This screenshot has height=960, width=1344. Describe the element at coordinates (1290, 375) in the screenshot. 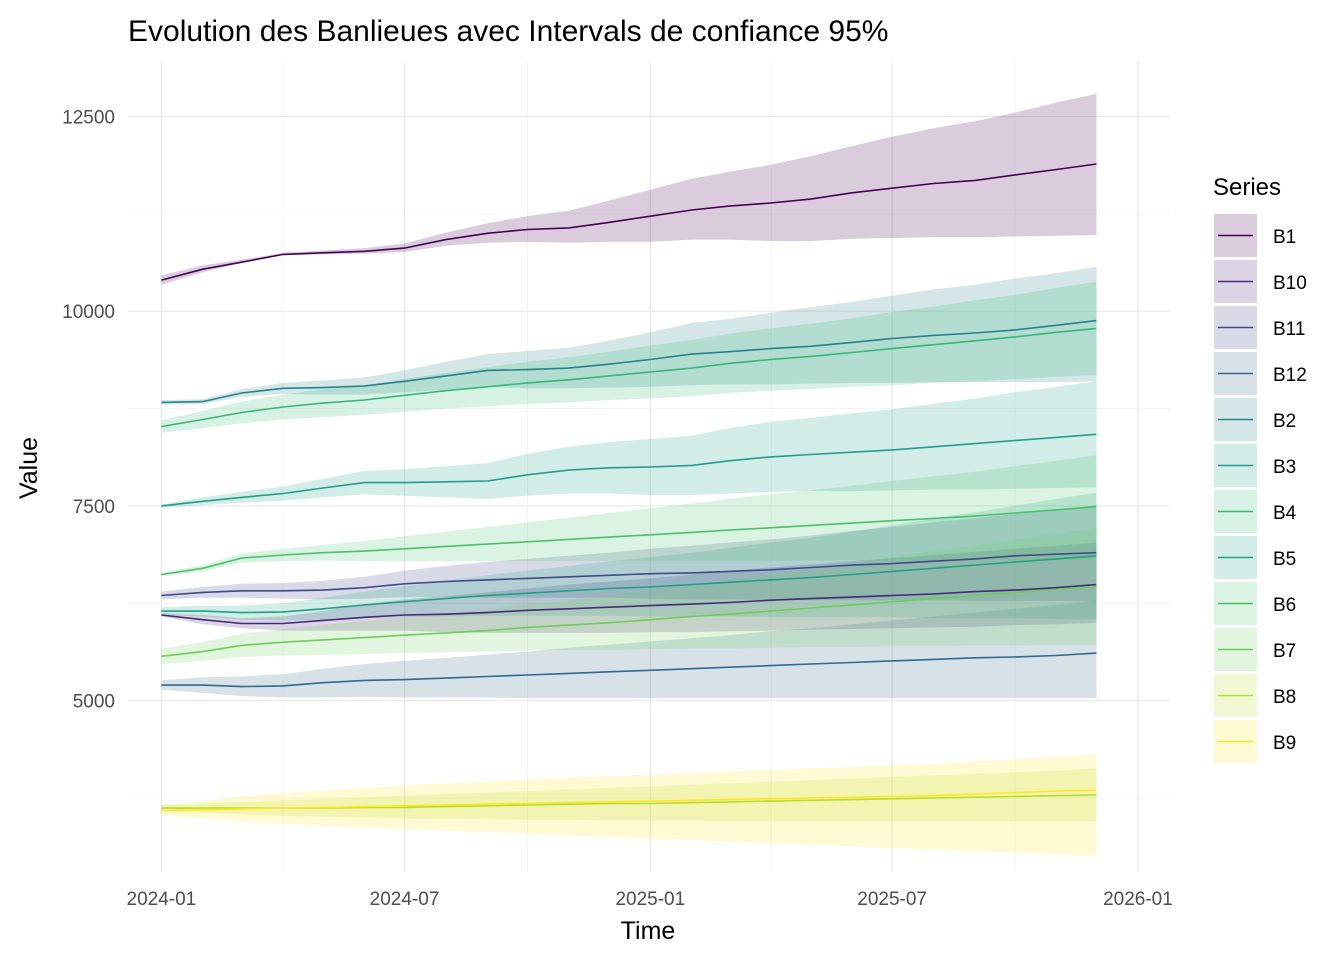

I see `legend-label-b12: B12` at that location.